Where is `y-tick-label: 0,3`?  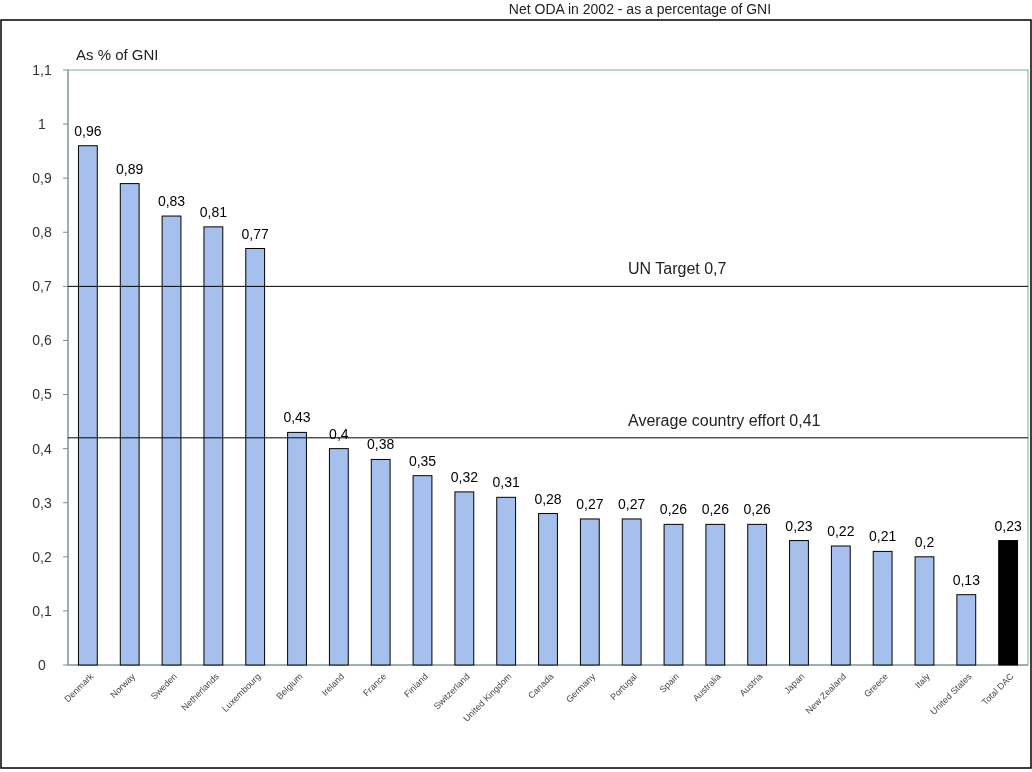 y-tick-label: 0,3 is located at coordinates (42, 502).